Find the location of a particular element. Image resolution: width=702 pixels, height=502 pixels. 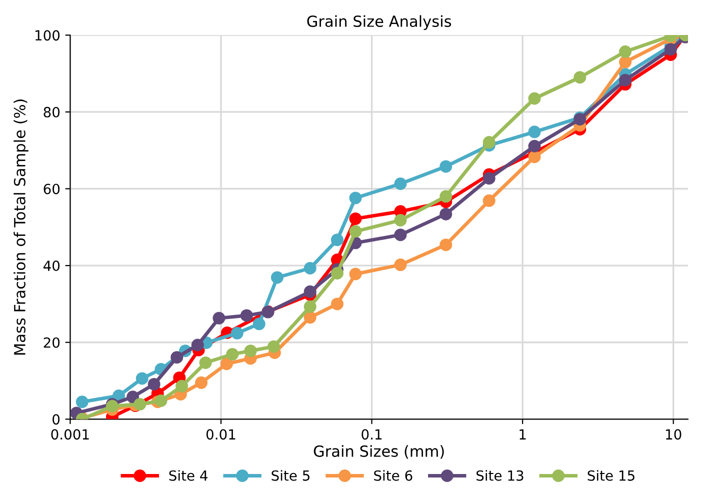

y-tick-label: 20 is located at coordinates (52, 342).